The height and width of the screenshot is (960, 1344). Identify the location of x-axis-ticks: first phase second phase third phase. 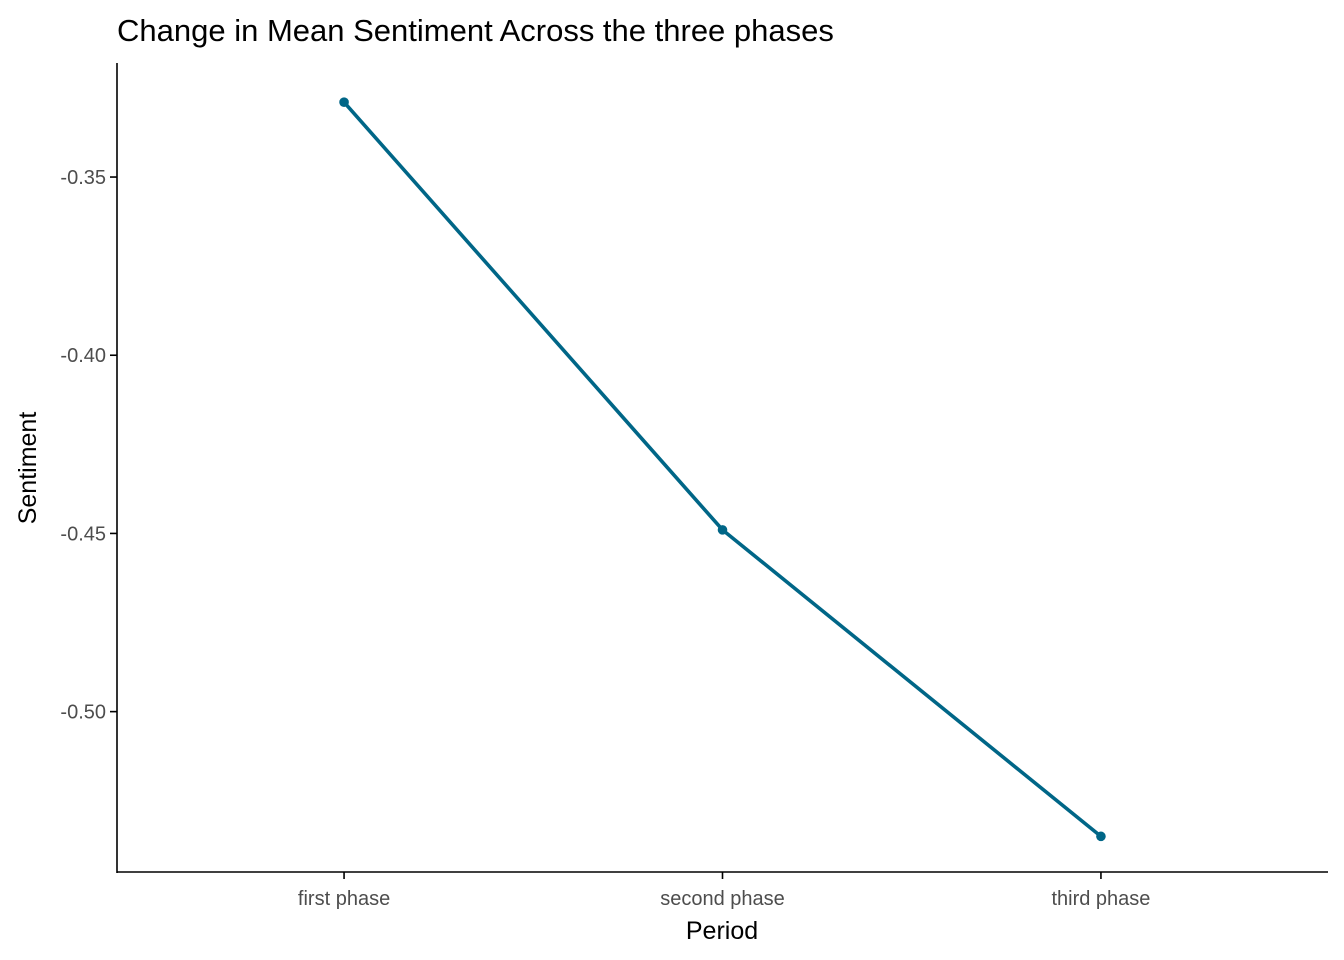
(724, 891).